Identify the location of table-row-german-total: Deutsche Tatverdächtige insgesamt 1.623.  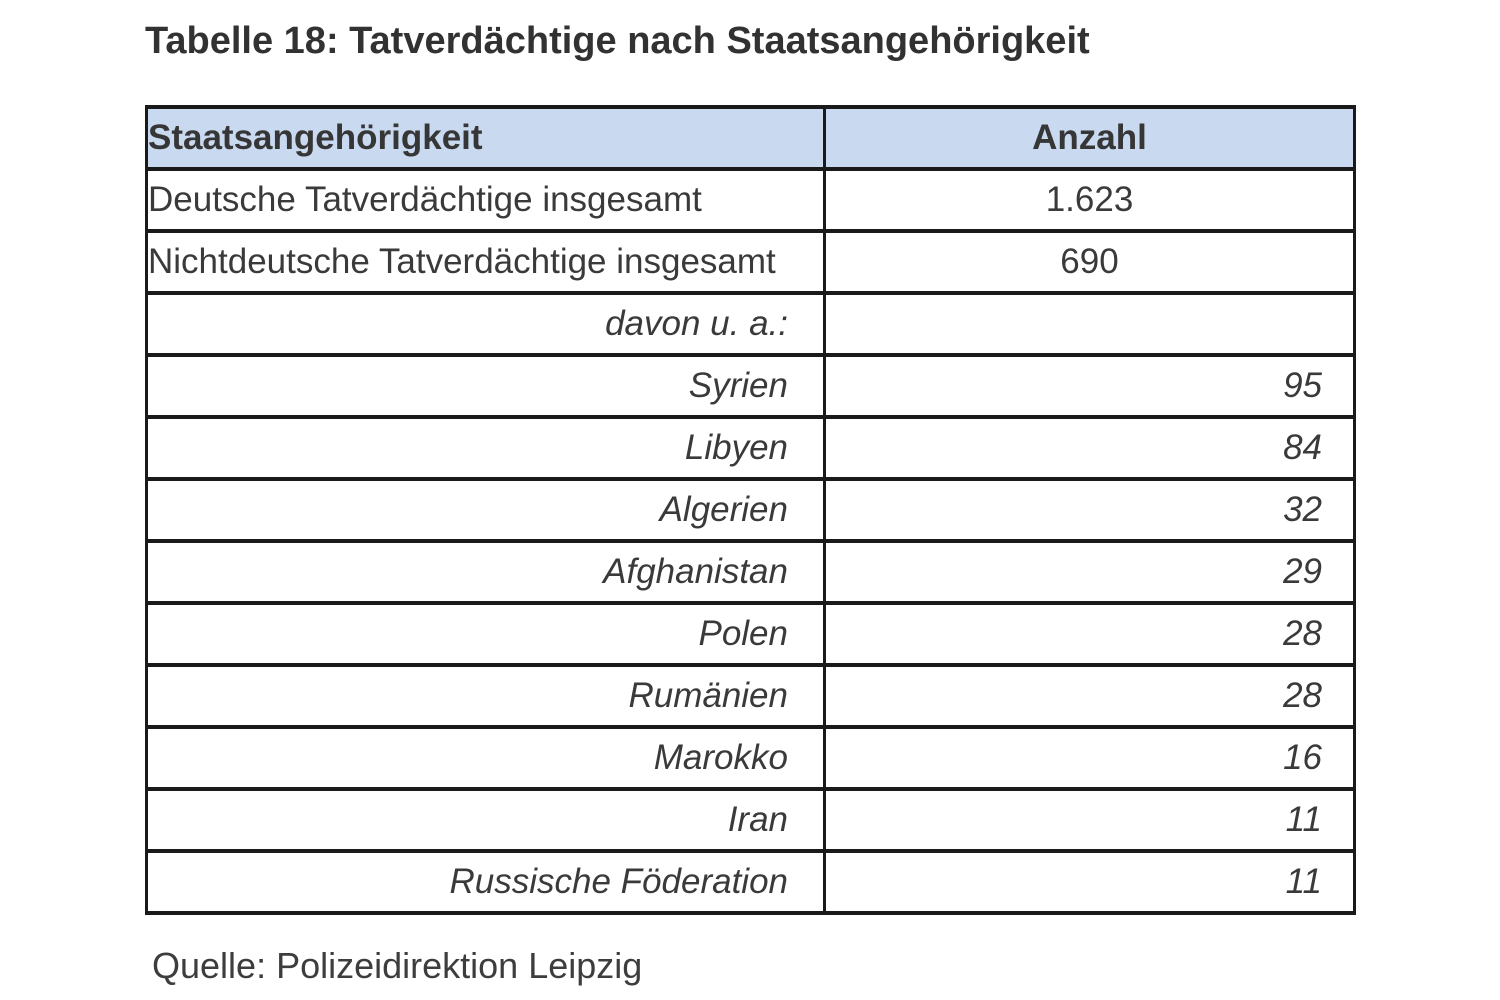
(750, 200).